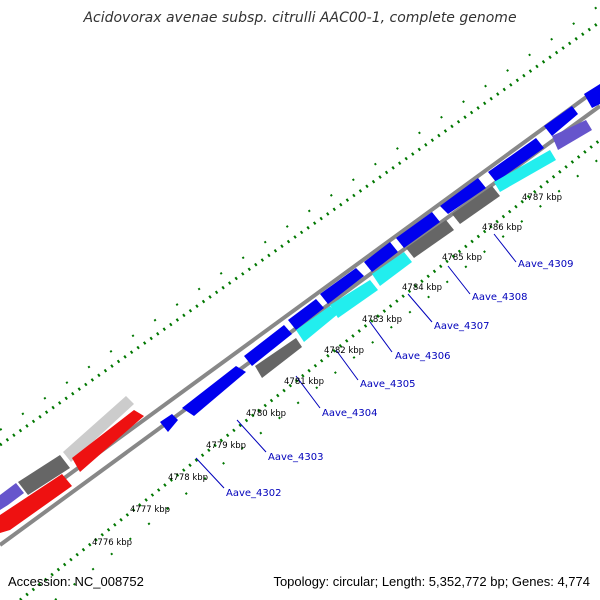  I want to click on gene-label: Aave_4304, so click(350, 413).